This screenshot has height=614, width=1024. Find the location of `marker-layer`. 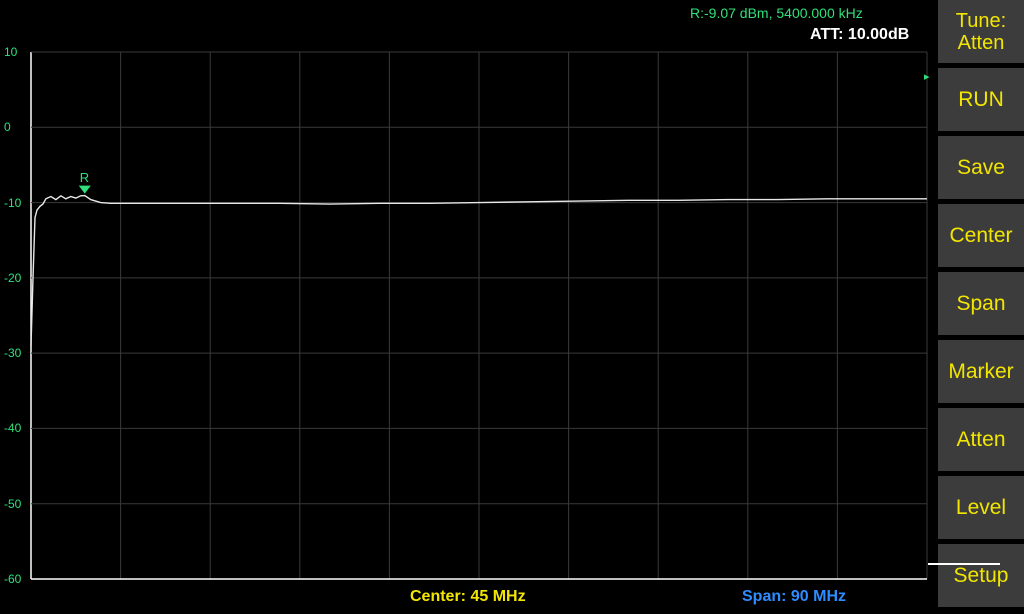

marker-layer is located at coordinates (84, 189).